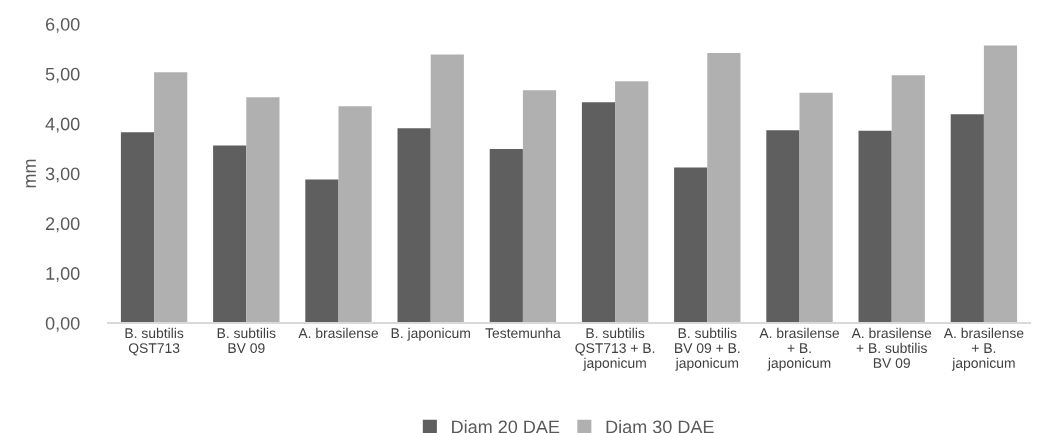 This screenshot has width=1037, height=433. What do you see at coordinates (62, 125) in the screenshot?
I see `y-tick-label: 4,00` at bounding box center [62, 125].